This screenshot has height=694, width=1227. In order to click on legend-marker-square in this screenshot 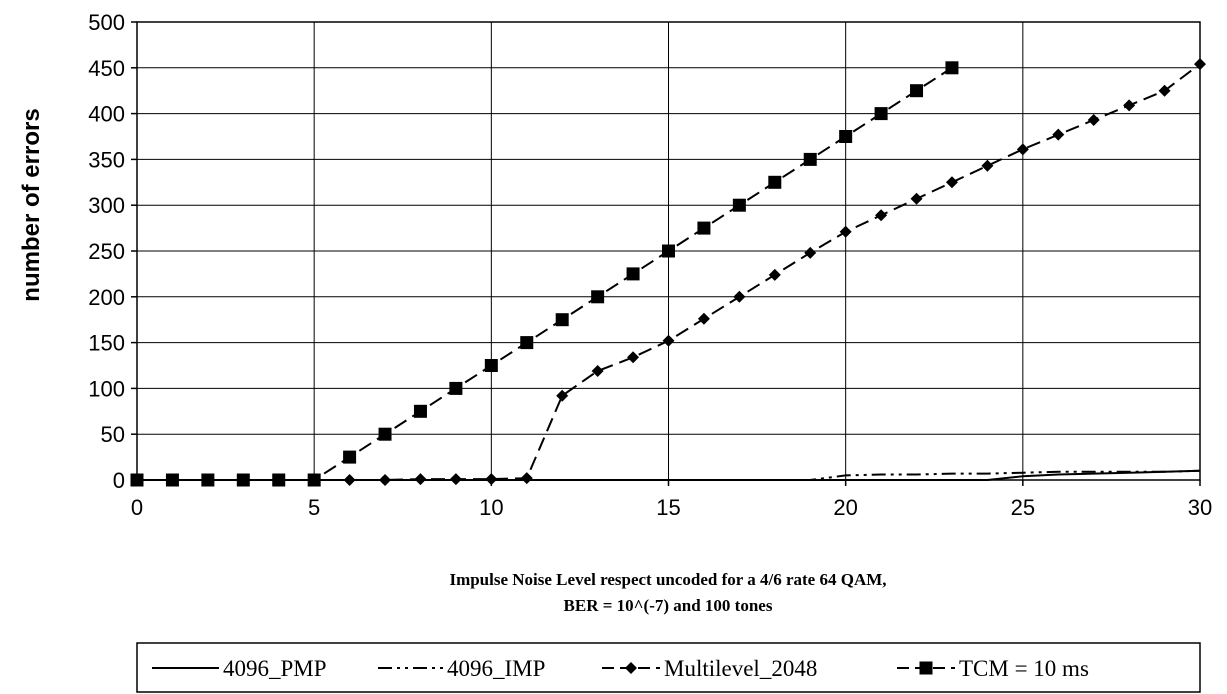, I will do `click(926, 668)`.